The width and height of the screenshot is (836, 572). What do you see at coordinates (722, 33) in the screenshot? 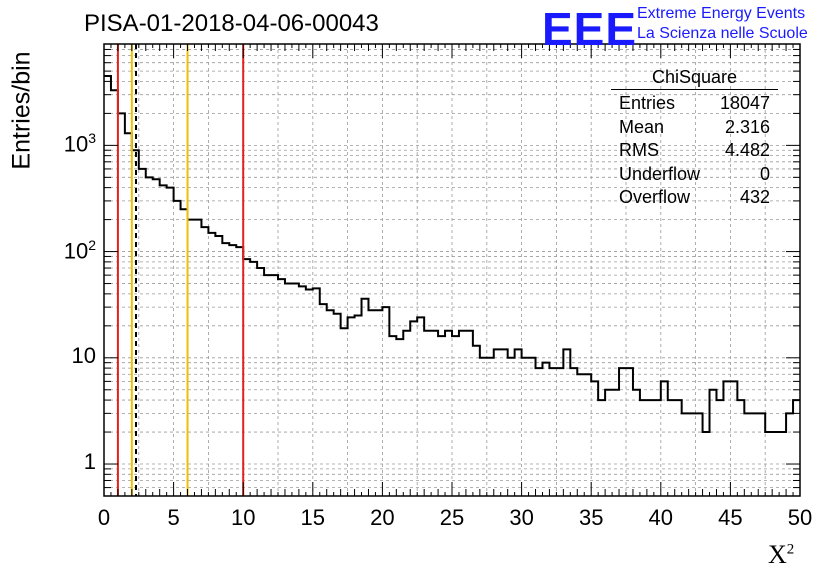
I see `logo-line-2: La Scienza nelle Scuole` at bounding box center [722, 33].